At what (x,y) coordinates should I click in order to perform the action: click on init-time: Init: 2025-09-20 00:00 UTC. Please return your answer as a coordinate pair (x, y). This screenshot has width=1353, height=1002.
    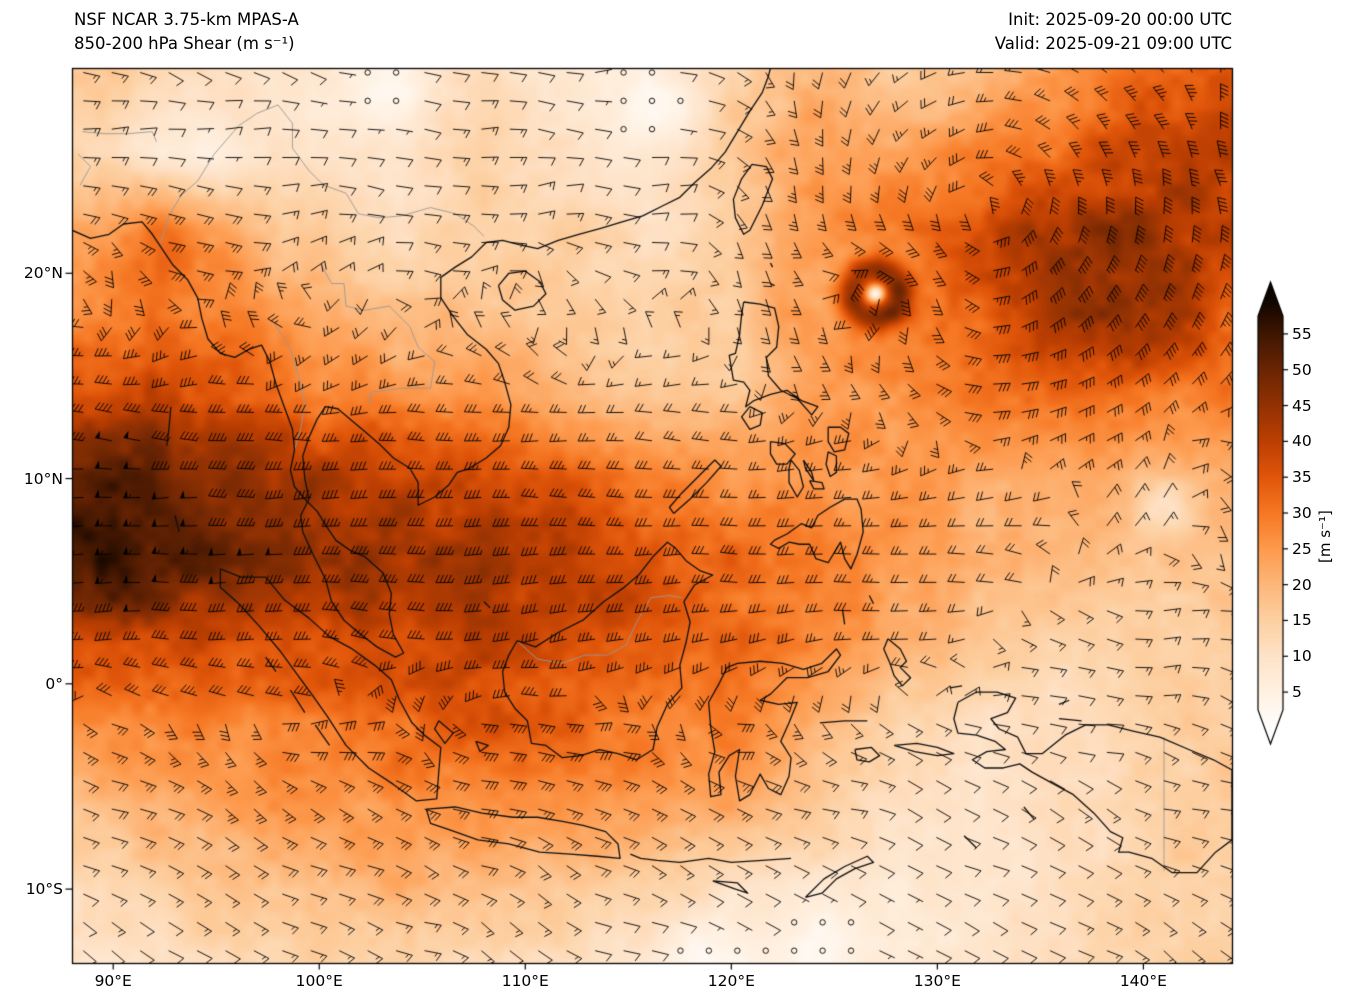
    Looking at the image, I should click on (1120, 19).